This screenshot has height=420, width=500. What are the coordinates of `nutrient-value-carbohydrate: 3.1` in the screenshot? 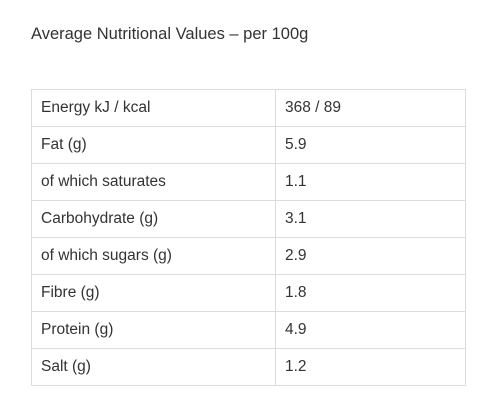 It's located at (370, 219).